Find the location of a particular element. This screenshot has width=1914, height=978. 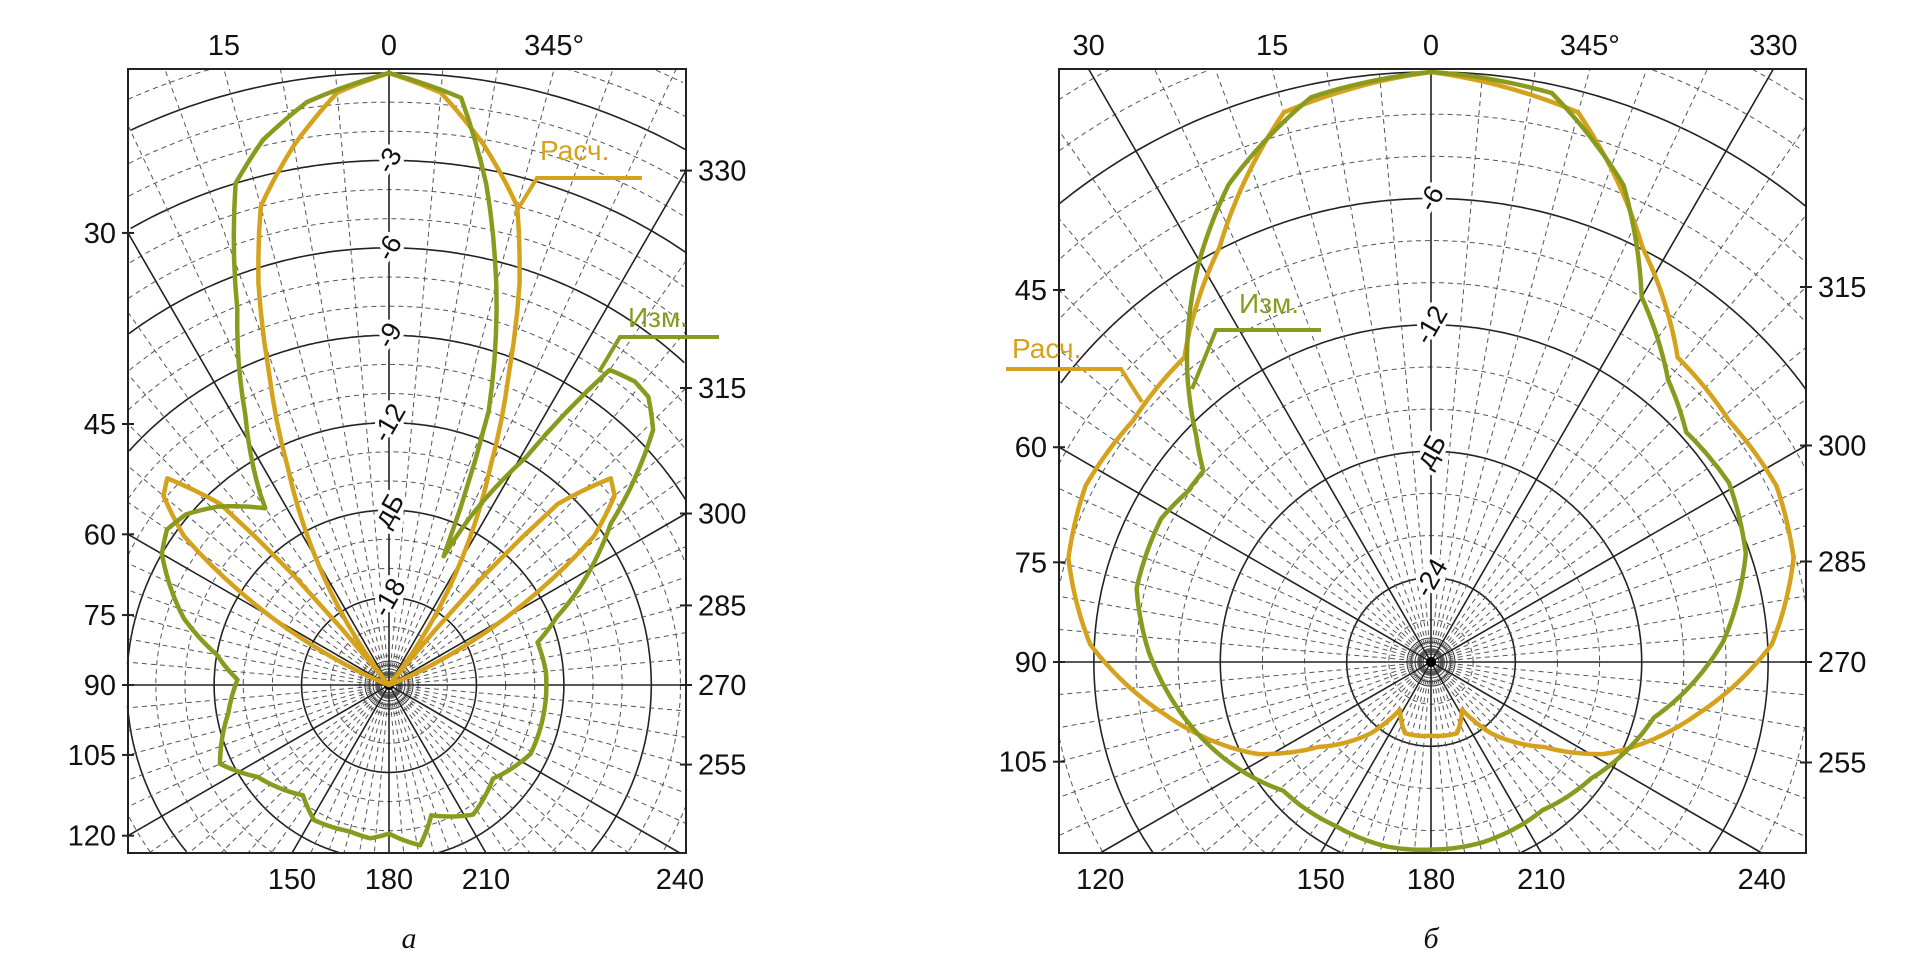

major-ring is located at coordinates (389, 682).